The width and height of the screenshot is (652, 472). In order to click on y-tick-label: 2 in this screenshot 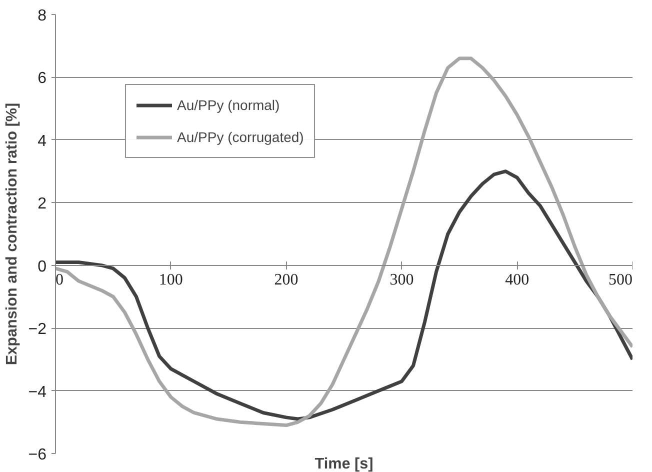, I will do `click(42, 204)`.